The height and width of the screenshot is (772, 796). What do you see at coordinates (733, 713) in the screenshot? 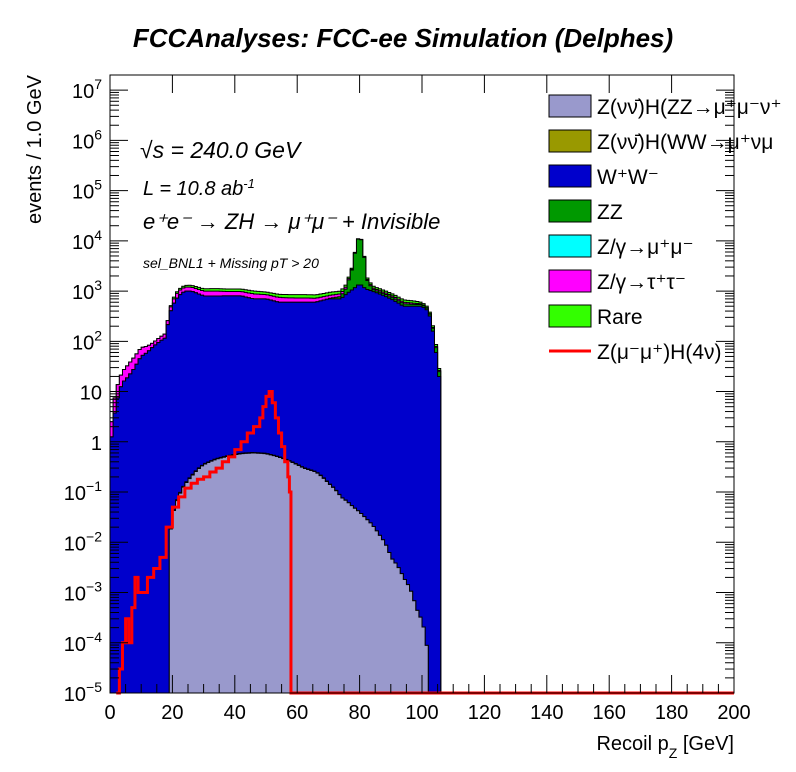
I see `x-tick-label-10: 200` at bounding box center [733, 713].